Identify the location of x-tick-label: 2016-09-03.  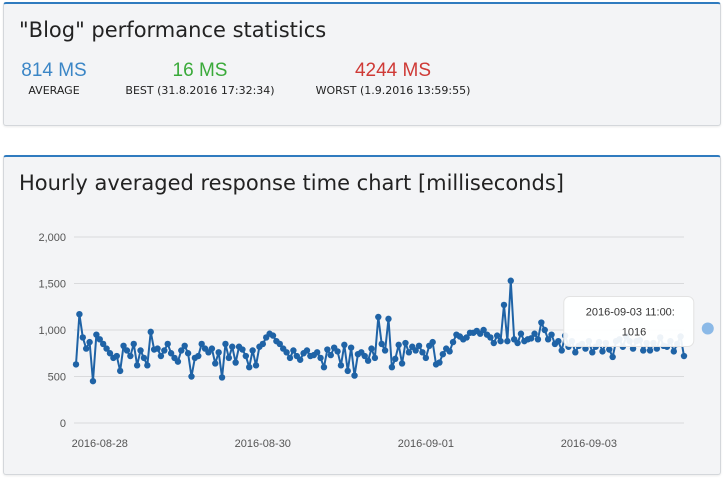
(589, 444).